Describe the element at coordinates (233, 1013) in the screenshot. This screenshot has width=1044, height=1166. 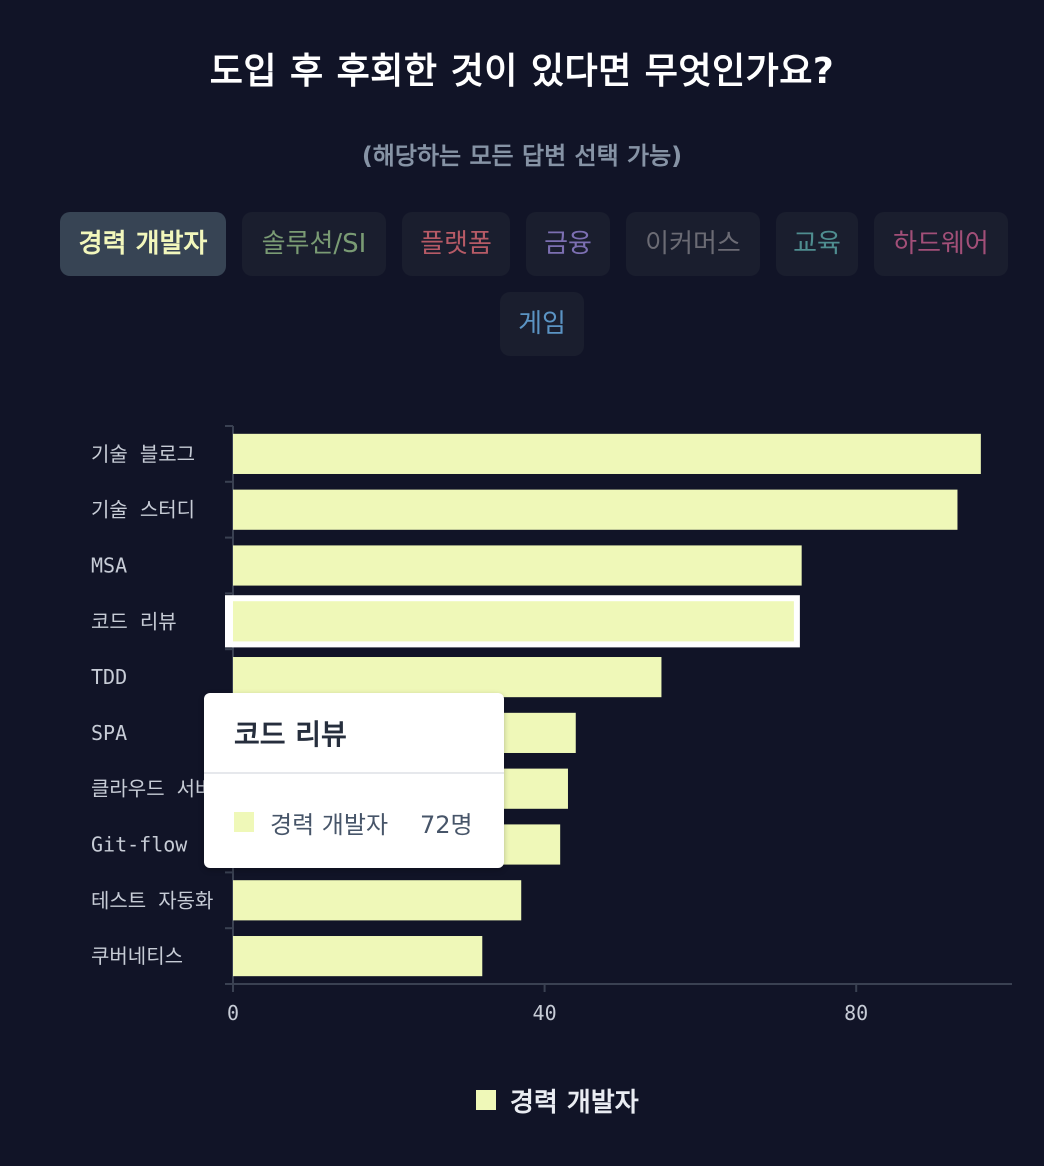
I see `x-tick-label: 0` at that location.